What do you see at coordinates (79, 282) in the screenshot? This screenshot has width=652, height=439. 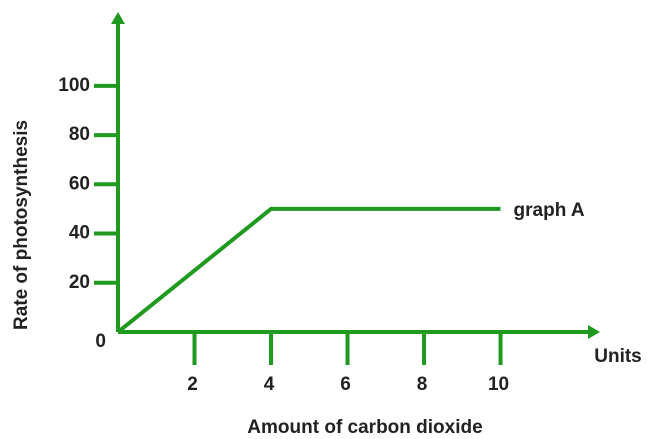 I see `y-tick-label: 20` at bounding box center [79, 282].